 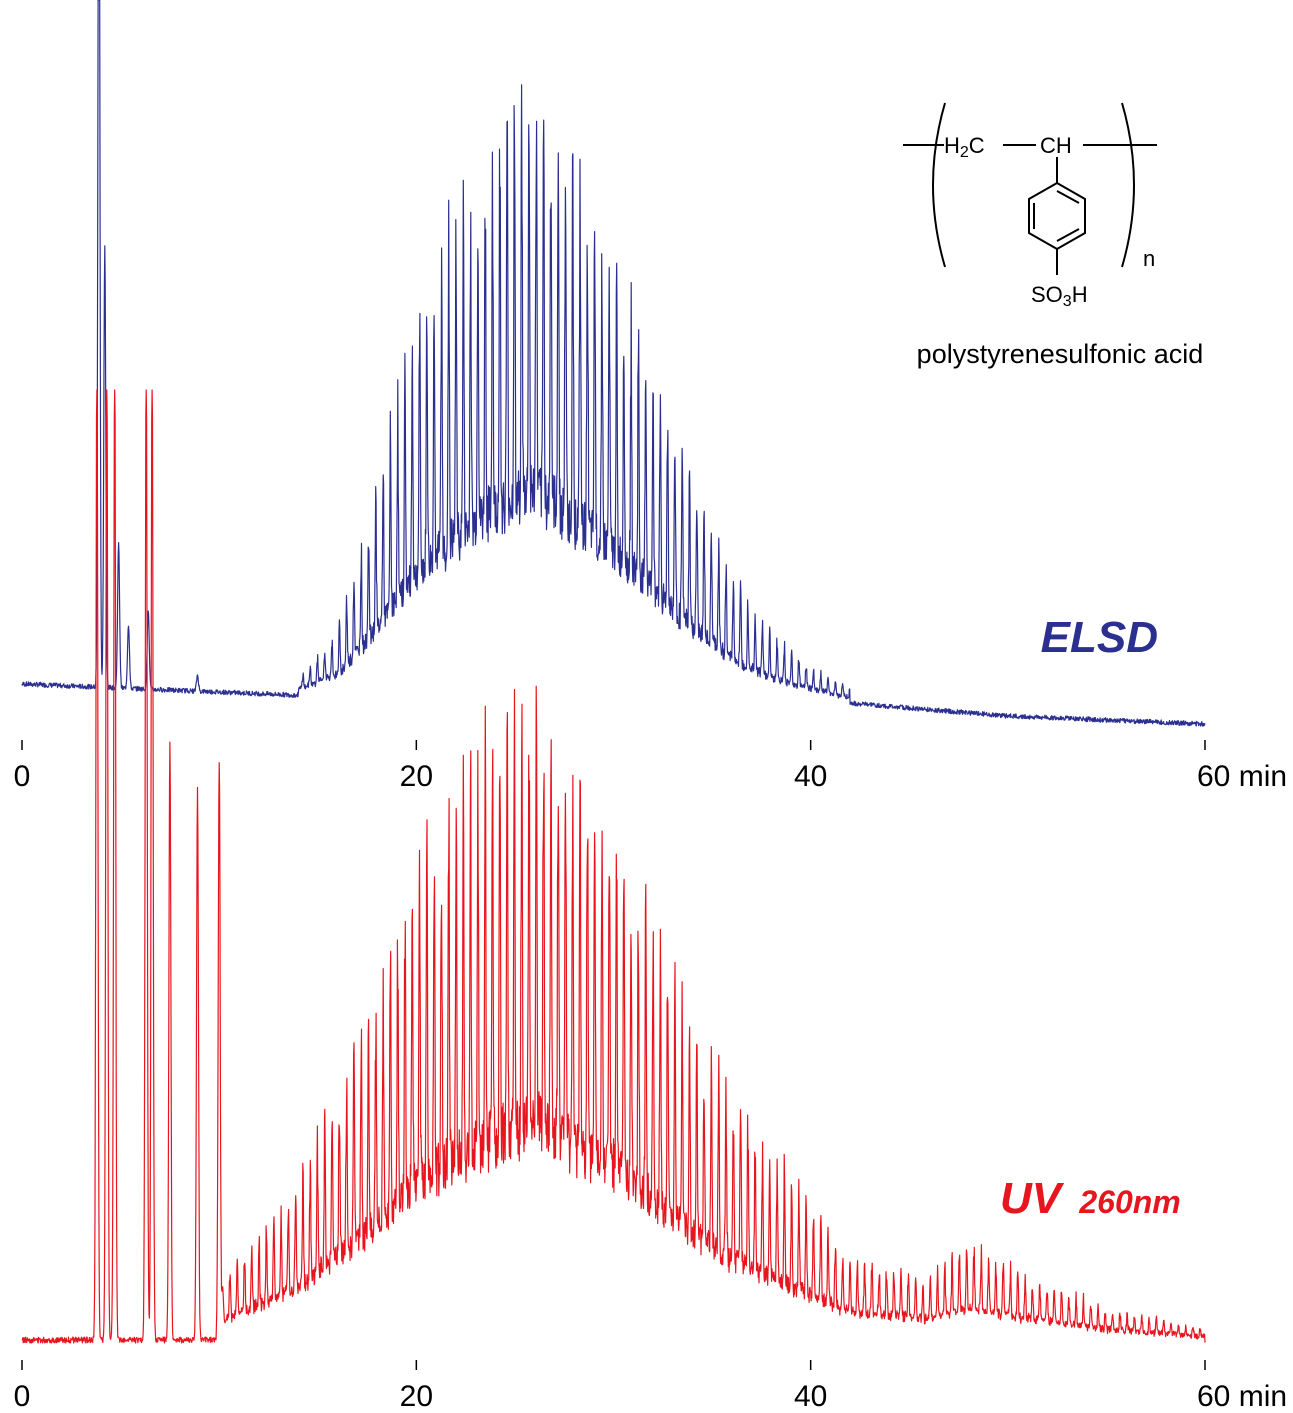 I want to click on structure-ch: CH, so click(x=1056, y=145).